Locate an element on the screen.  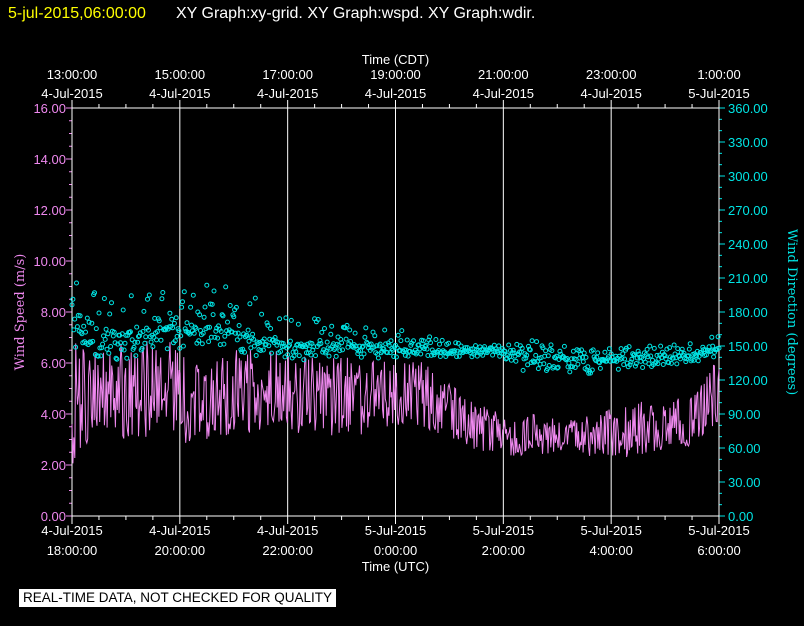
right-tick-label: 90.00 is located at coordinates (744, 414).